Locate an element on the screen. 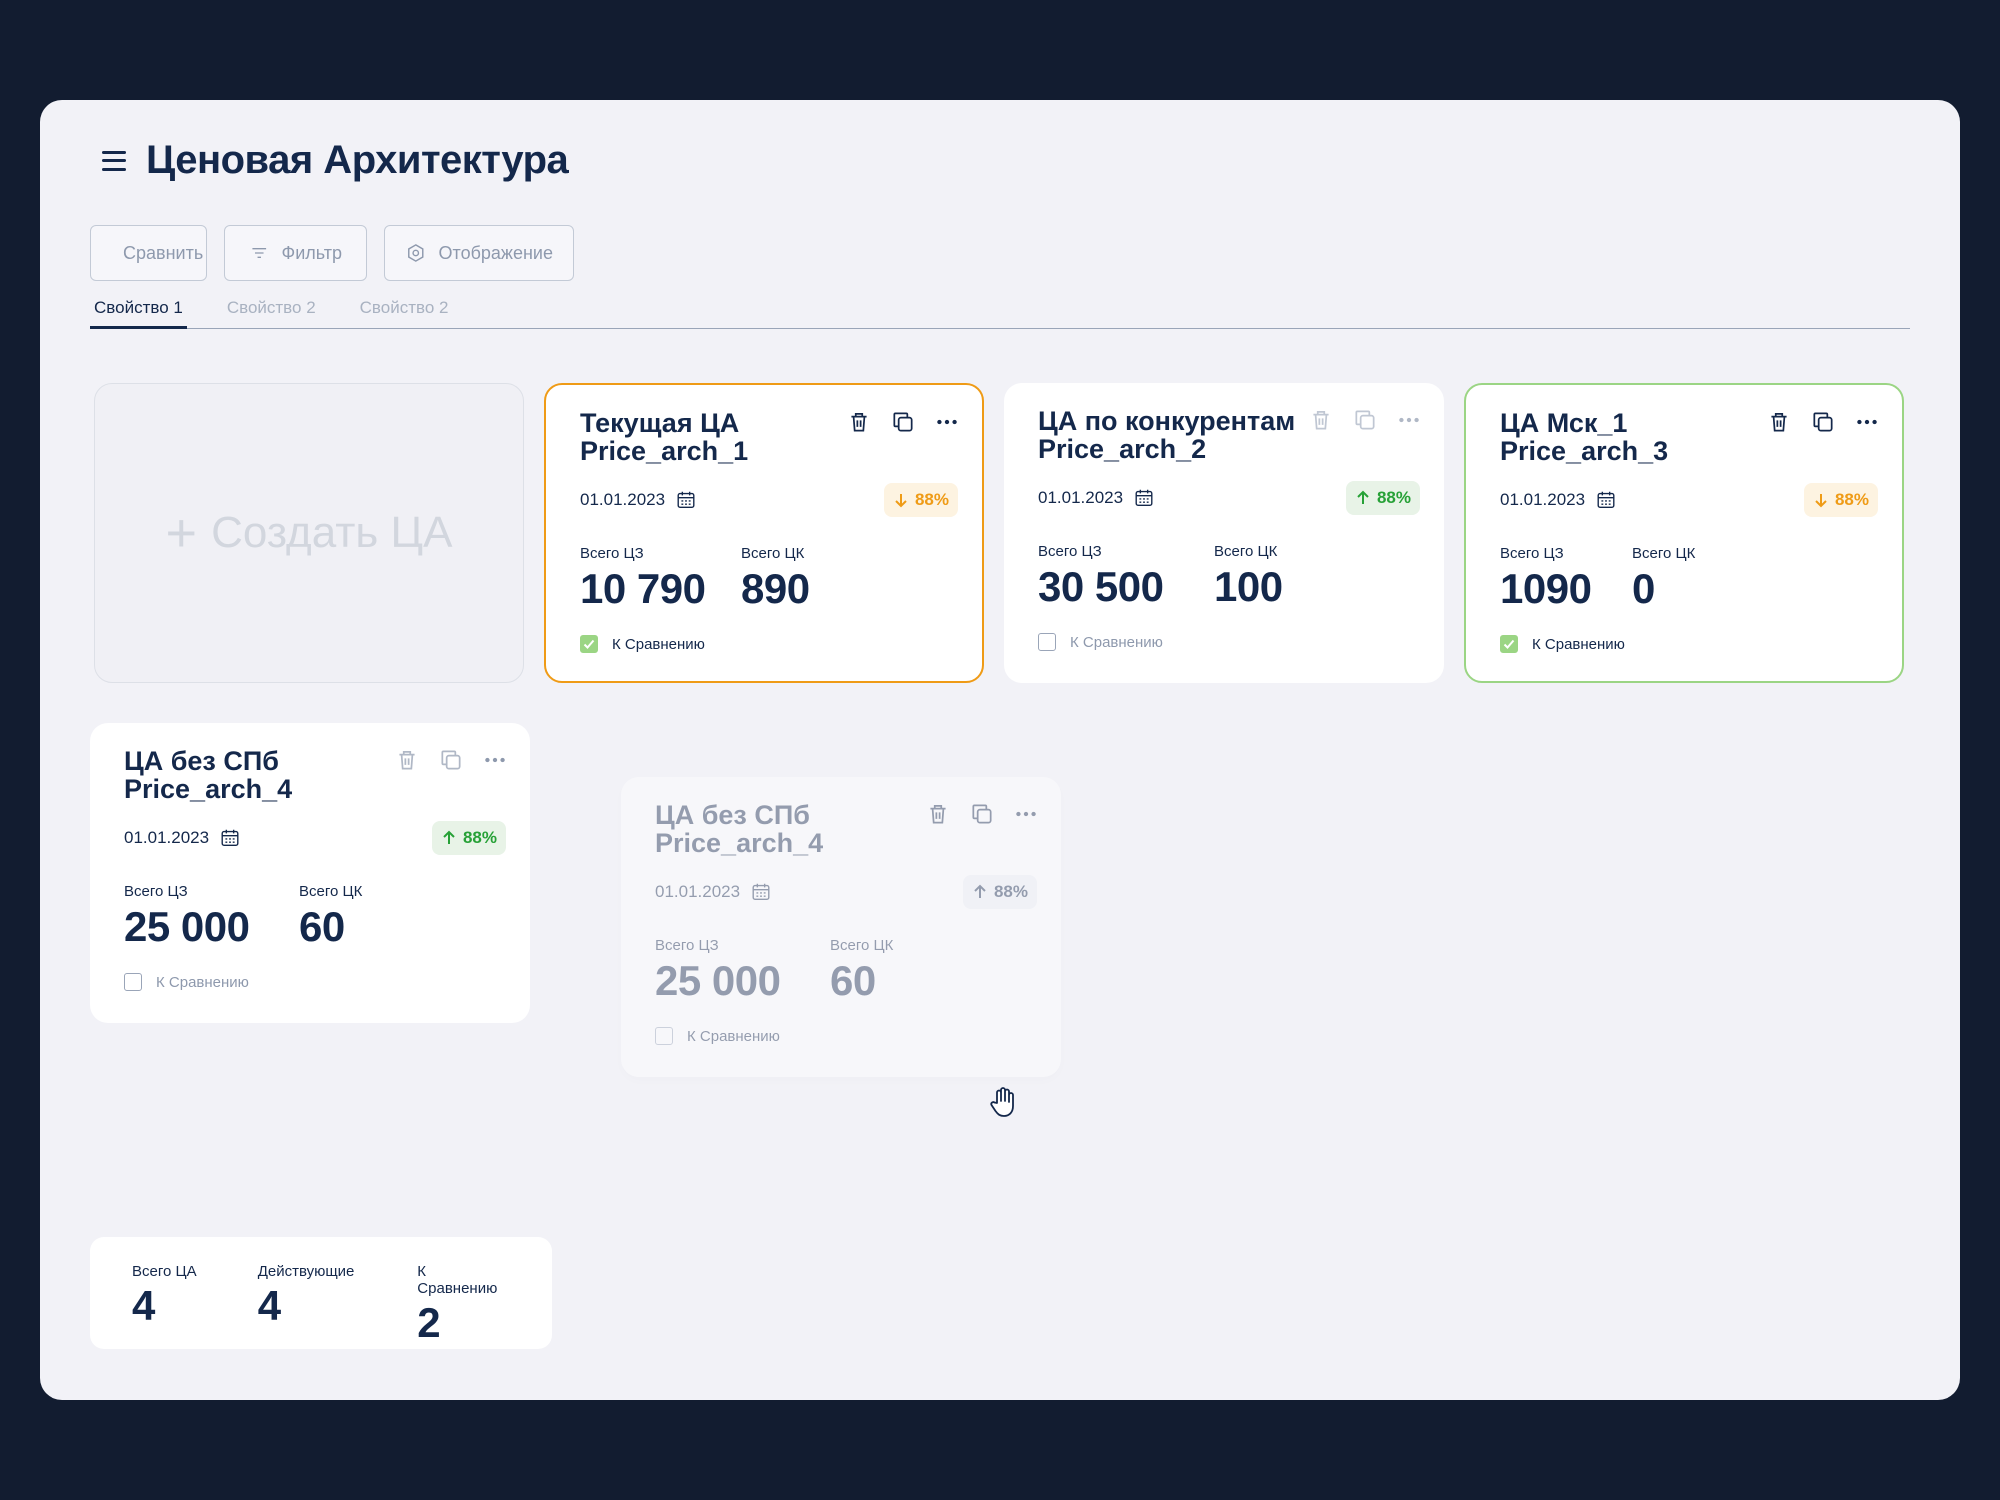 The width and height of the screenshot is (2000, 1500). summary-panel: Всего ЦА 4 Действующие 4 К Сравнению 2 is located at coordinates (321, 1293).